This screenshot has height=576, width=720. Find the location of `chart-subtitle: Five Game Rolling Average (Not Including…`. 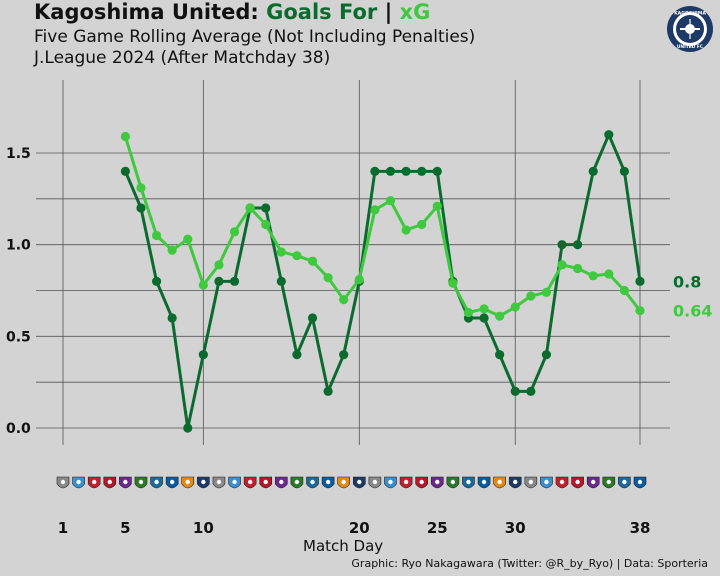

chart-subtitle: Five Game Rolling Average (Not Including… is located at coordinates (255, 37).